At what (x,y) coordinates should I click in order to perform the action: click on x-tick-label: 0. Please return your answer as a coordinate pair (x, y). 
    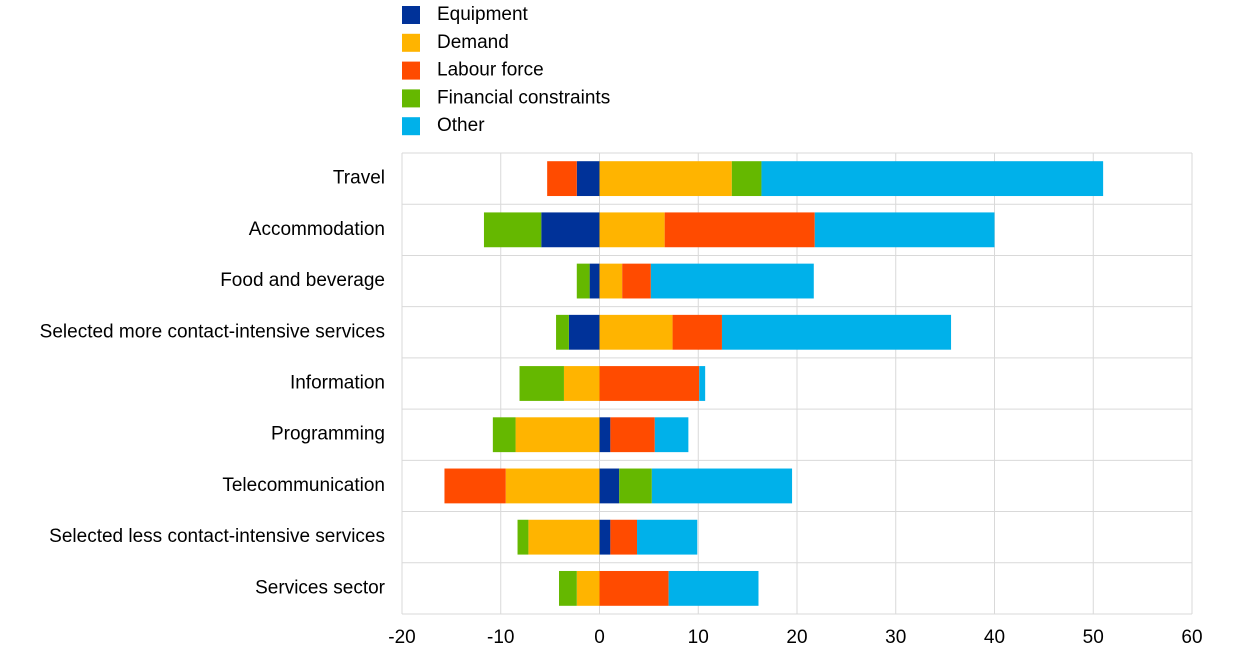
    Looking at the image, I should click on (599, 637).